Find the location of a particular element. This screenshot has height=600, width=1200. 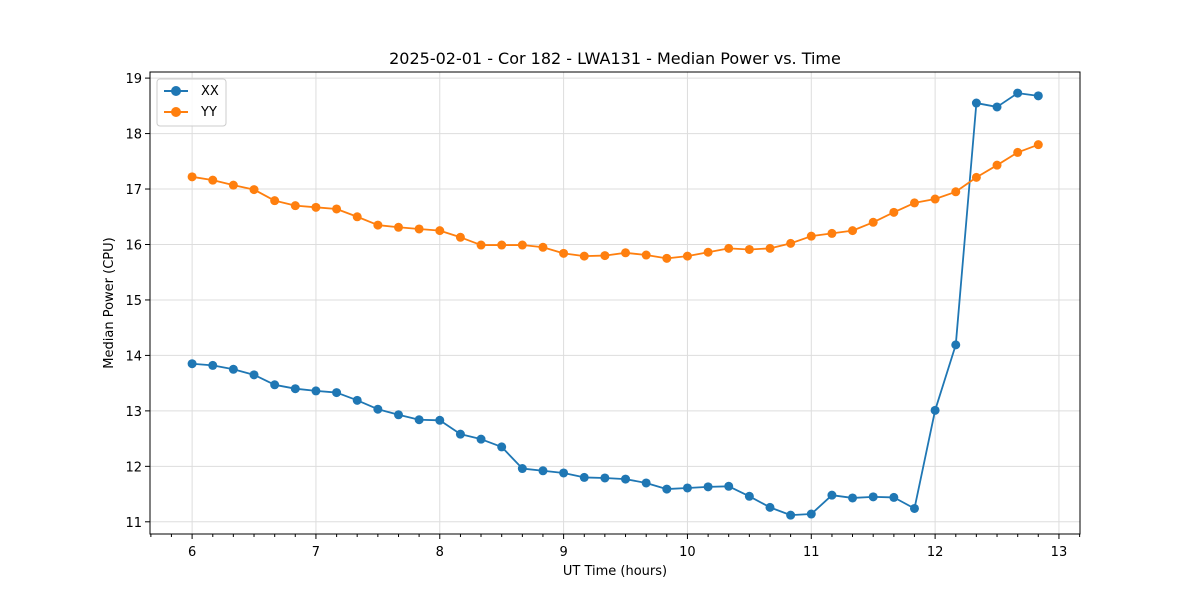

x-tick-label: 10 is located at coordinates (687, 552).